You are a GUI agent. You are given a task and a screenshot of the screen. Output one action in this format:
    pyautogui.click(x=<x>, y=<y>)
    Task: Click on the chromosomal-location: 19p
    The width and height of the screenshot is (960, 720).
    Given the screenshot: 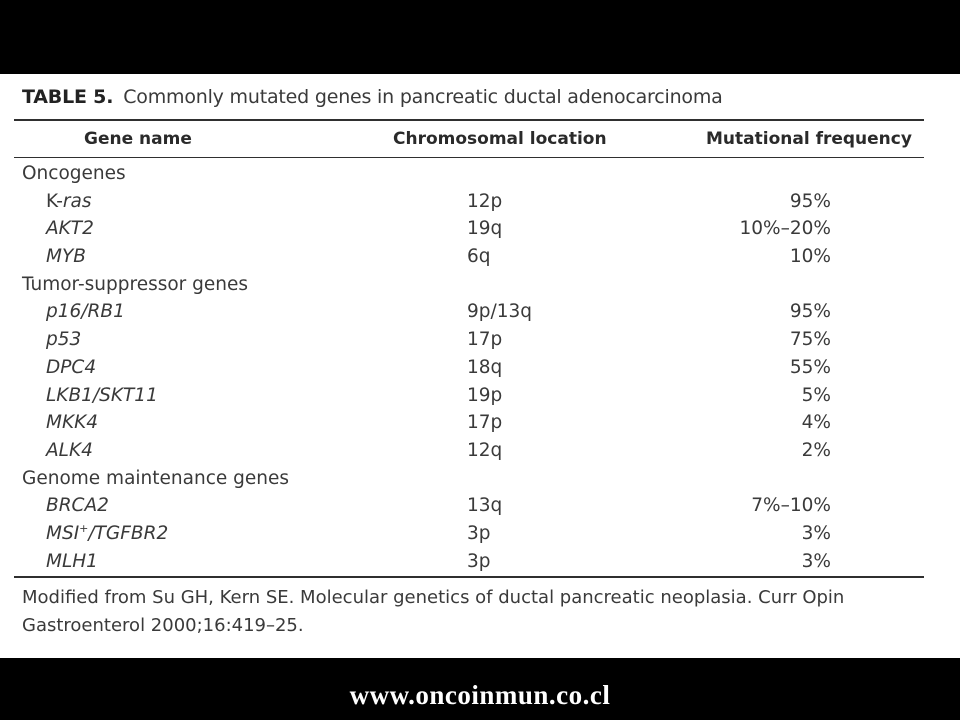 What is the action you would take?
    pyautogui.click(x=485, y=395)
    